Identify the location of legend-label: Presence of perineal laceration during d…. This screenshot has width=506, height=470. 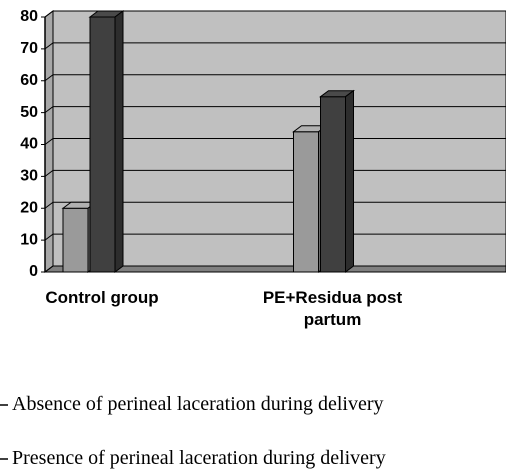
(199, 458).